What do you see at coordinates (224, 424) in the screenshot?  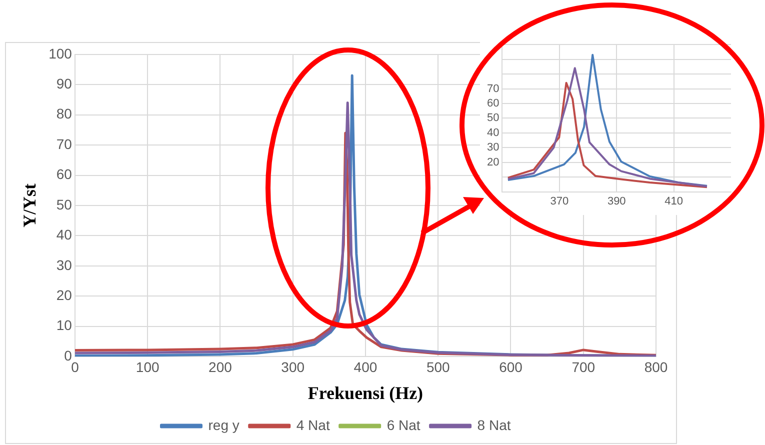 I see `legend-label: reg y` at bounding box center [224, 424].